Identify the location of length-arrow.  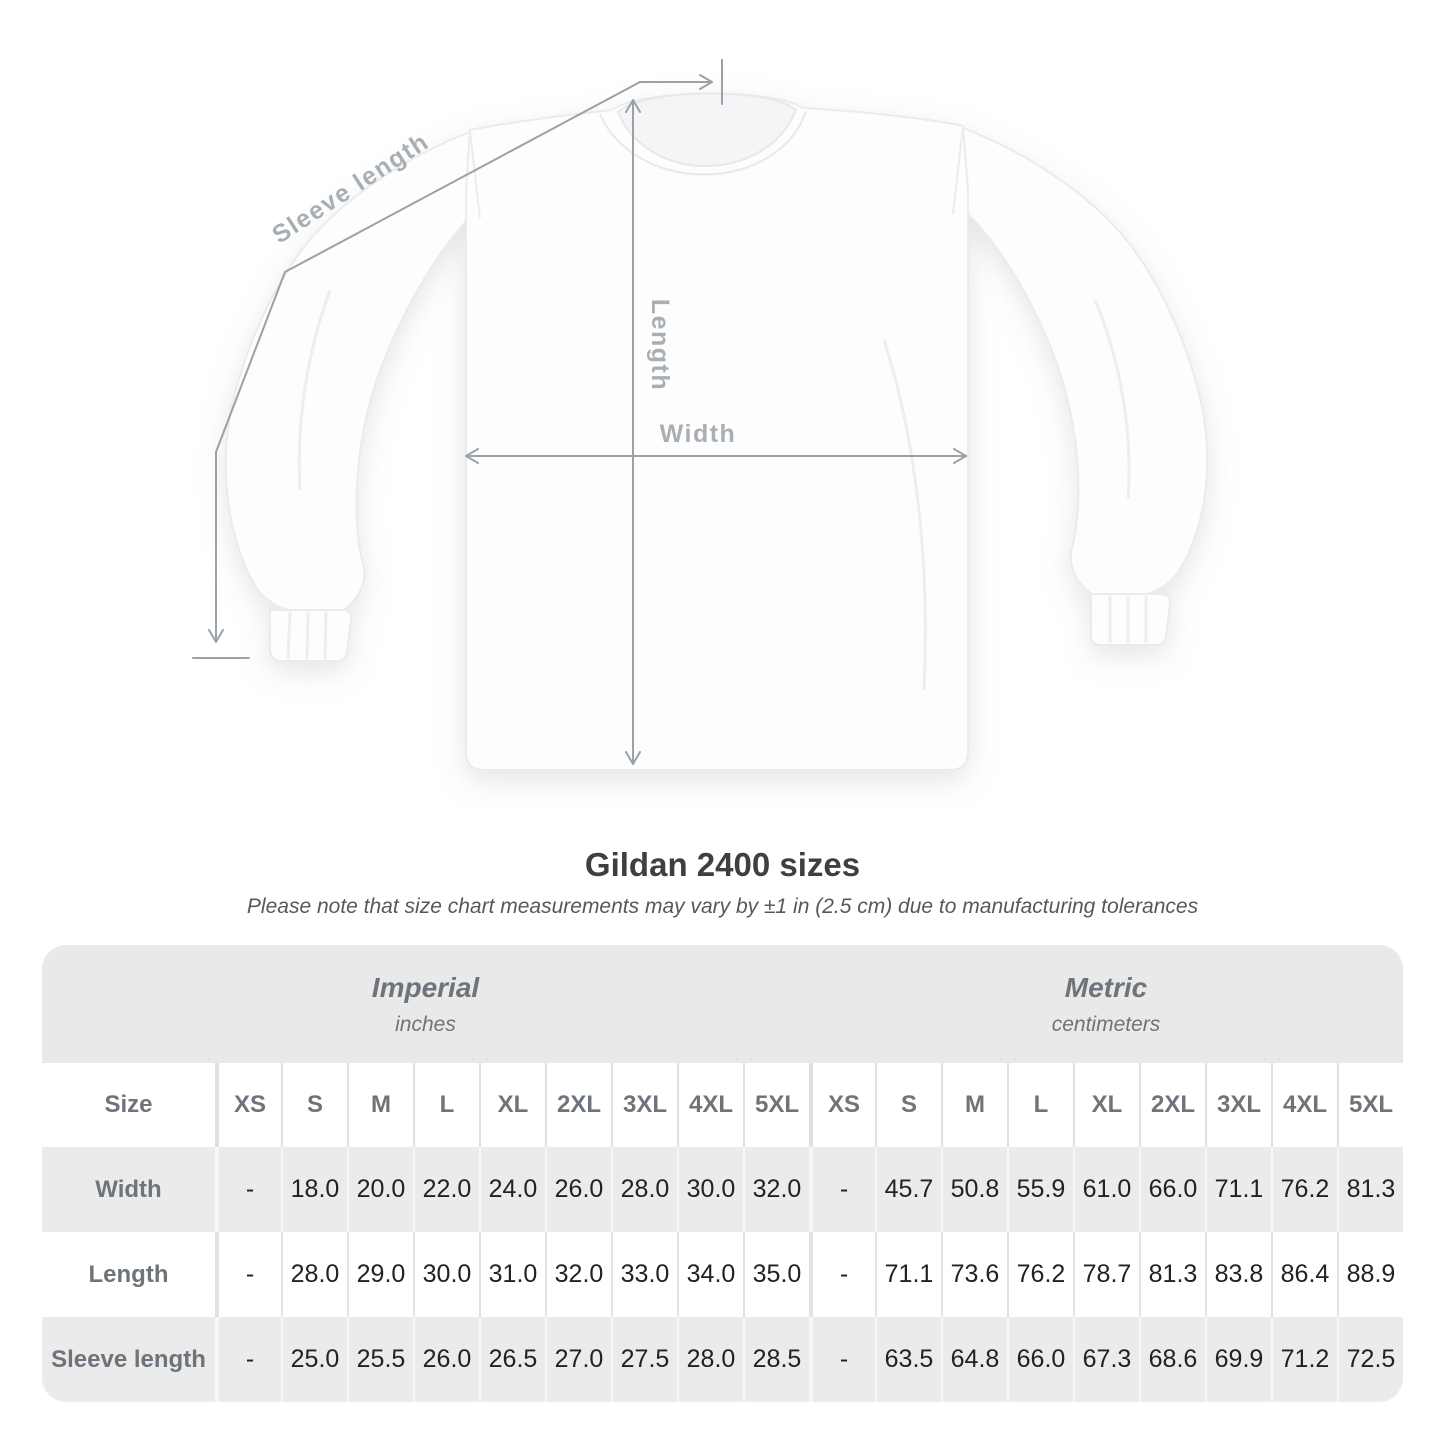
(633, 432).